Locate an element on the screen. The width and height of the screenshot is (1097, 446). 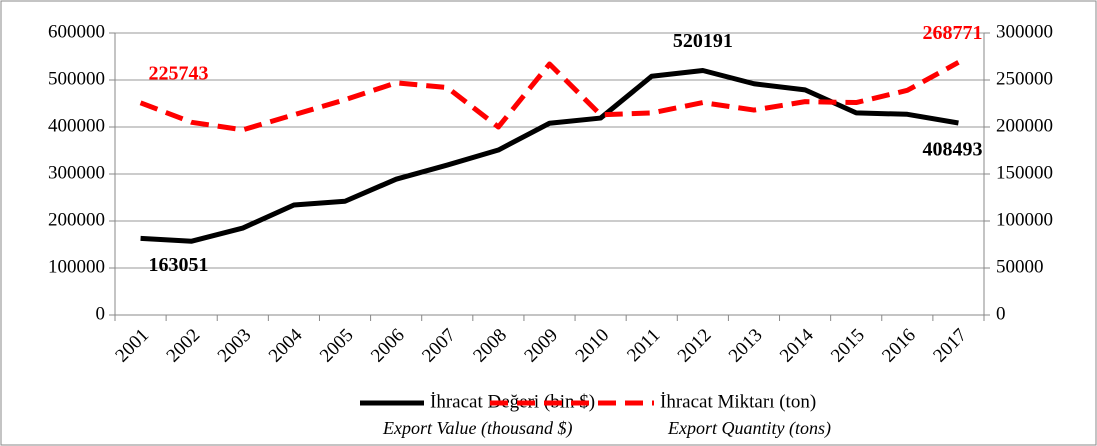
legend-label-en: Export Quantity (tons) is located at coordinates (749, 428).